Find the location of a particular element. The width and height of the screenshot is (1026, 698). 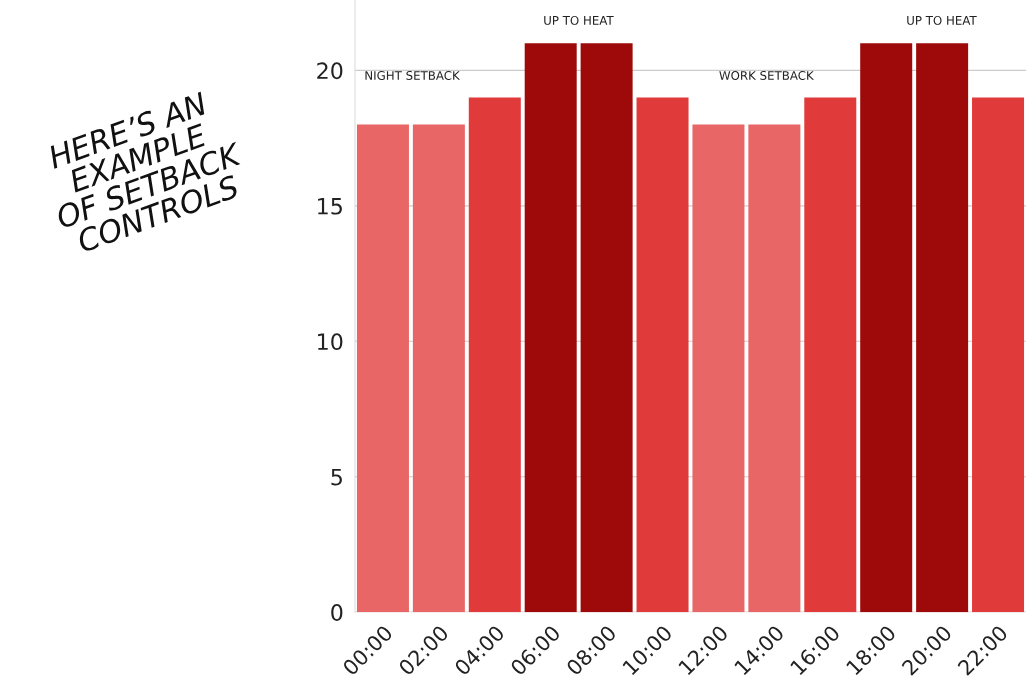

y-tick-label: 5 is located at coordinates (336, 477).